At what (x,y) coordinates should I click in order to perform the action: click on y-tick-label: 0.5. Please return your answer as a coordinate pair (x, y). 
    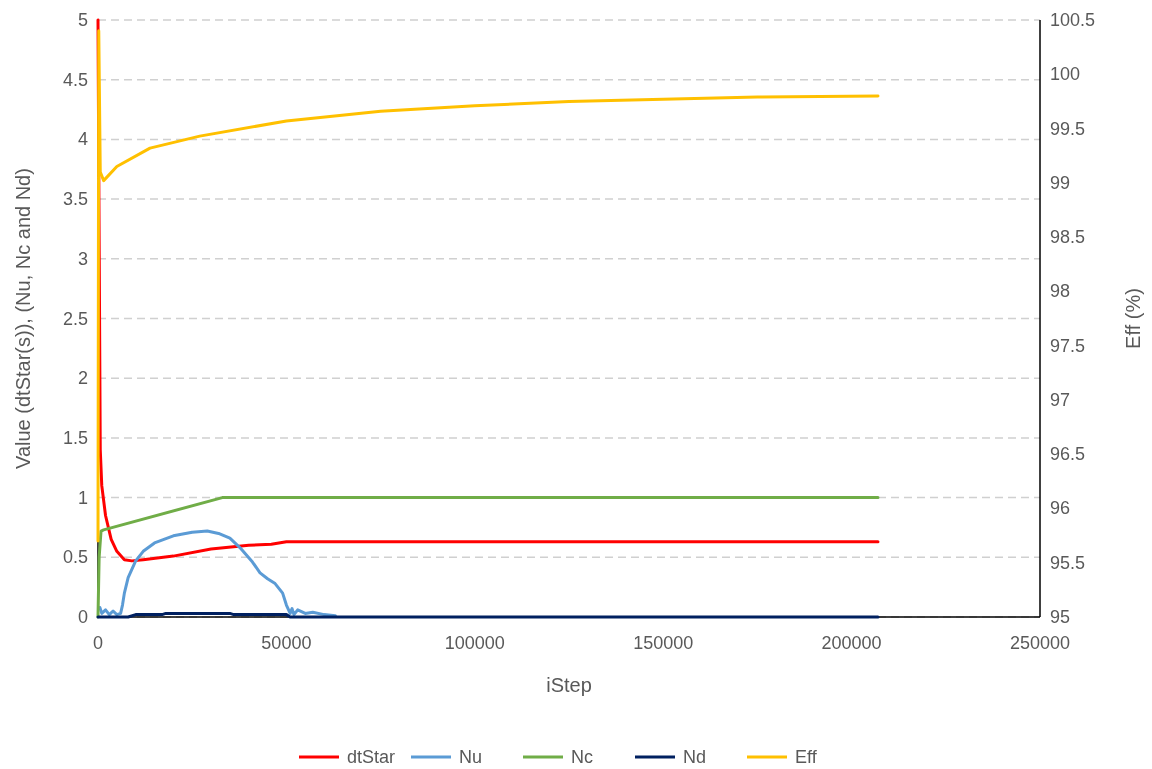
    Looking at the image, I should click on (75, 557).